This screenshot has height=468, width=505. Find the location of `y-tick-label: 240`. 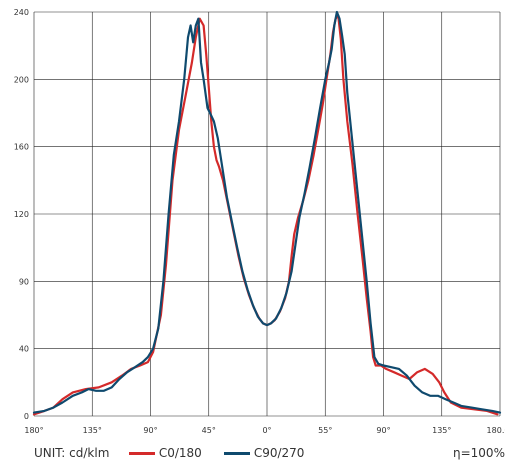

y-tick-label: 240 is located at coordinates (21, 12).